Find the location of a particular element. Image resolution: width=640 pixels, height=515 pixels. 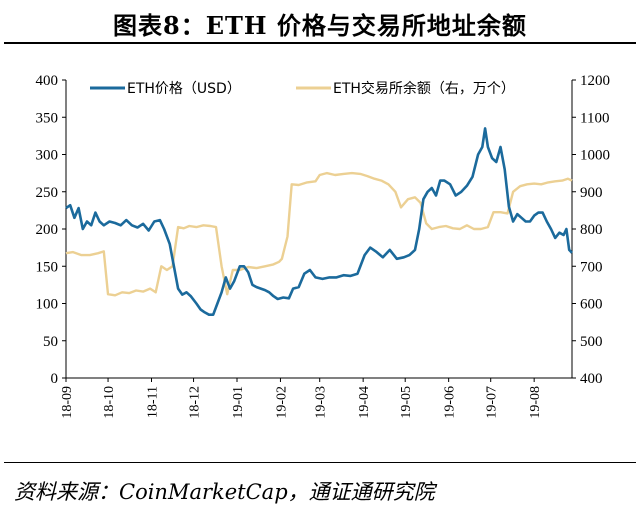

legend: ETH价格（USD） ETH交易所余额（右，万个） is located at coordinates (302, 88).